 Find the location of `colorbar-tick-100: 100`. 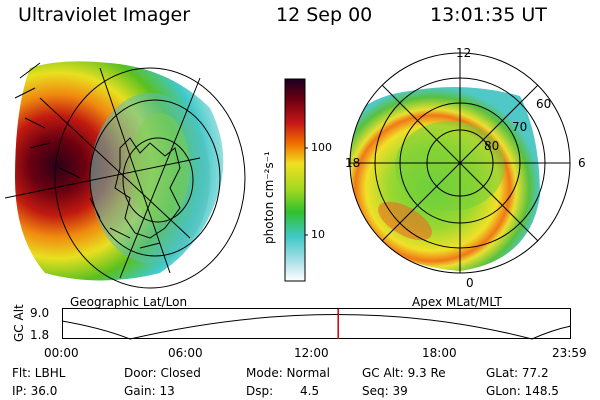

colorbar-tick-100: 100 is located at coordinates (321, 147).